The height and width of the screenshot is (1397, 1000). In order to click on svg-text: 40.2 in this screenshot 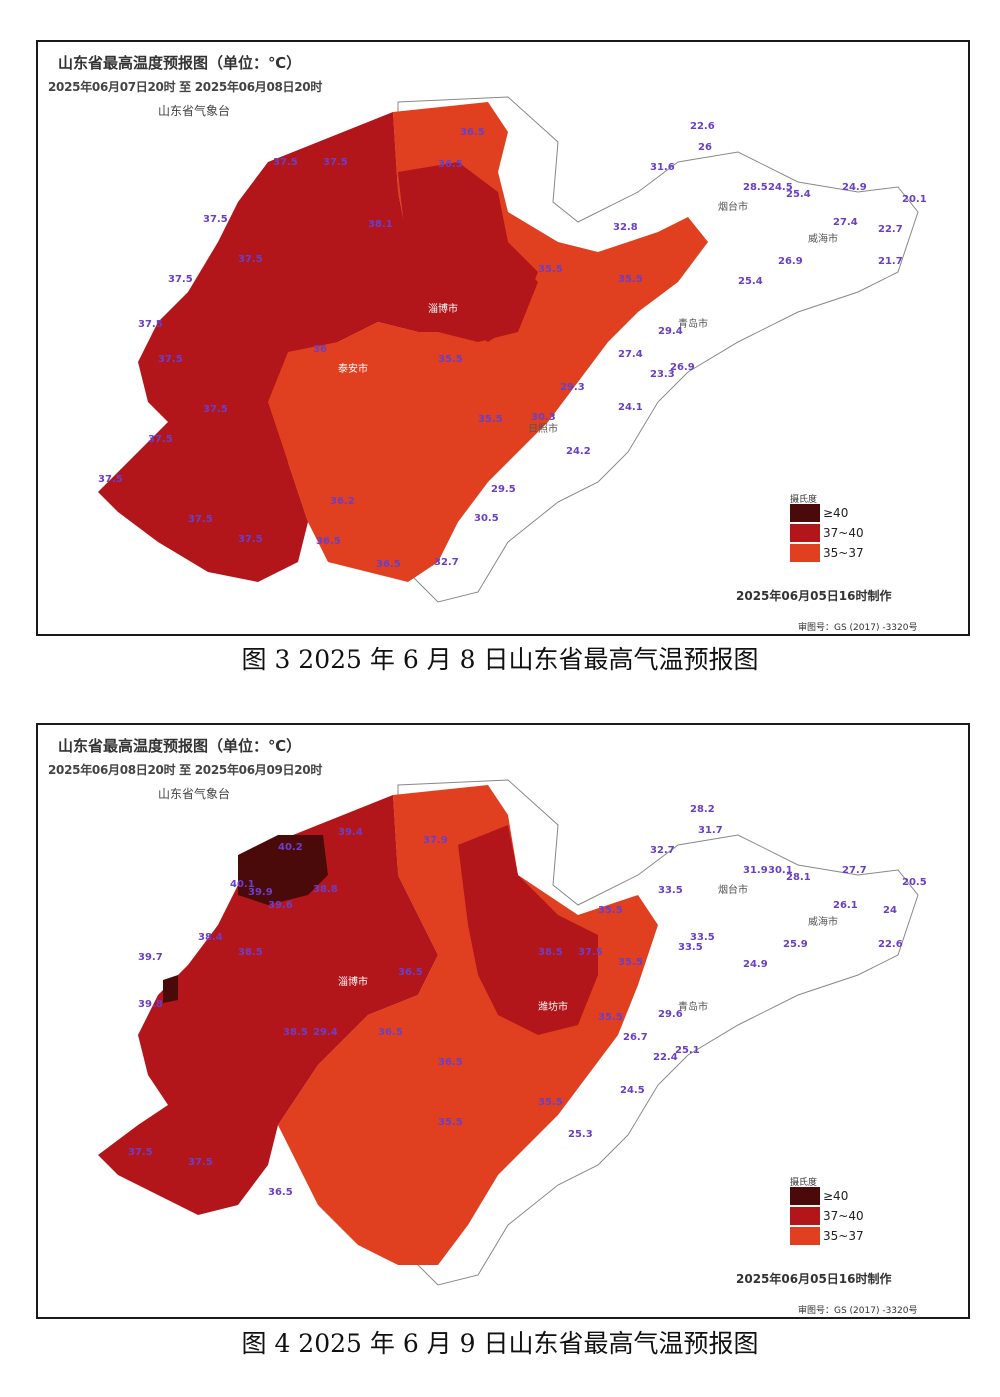, I will do `click(290, 847)`.